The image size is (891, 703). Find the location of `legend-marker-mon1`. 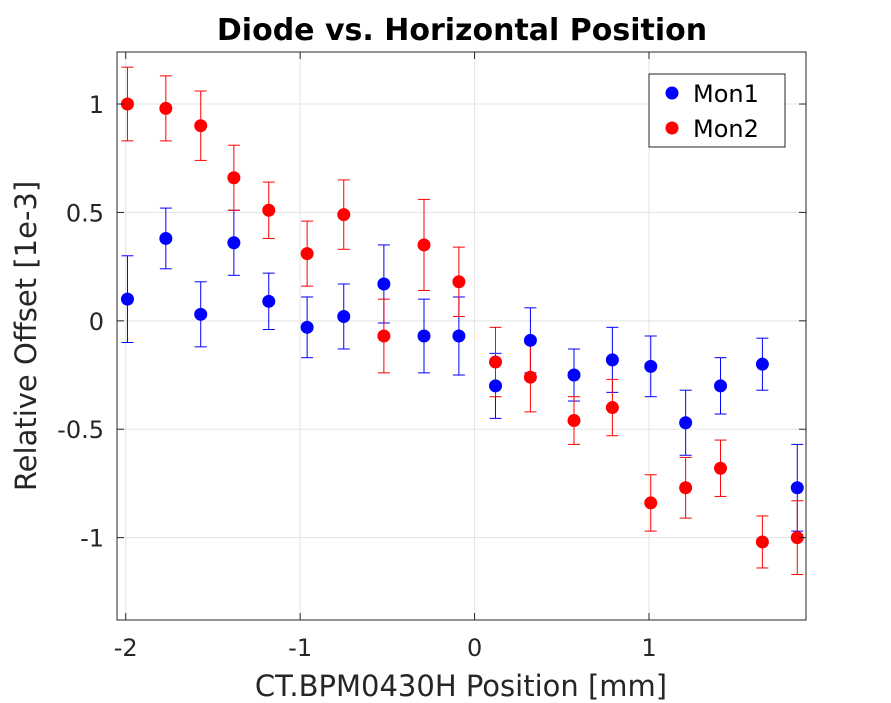

legend-marker-mon1 is located at coordinates (672, 93).